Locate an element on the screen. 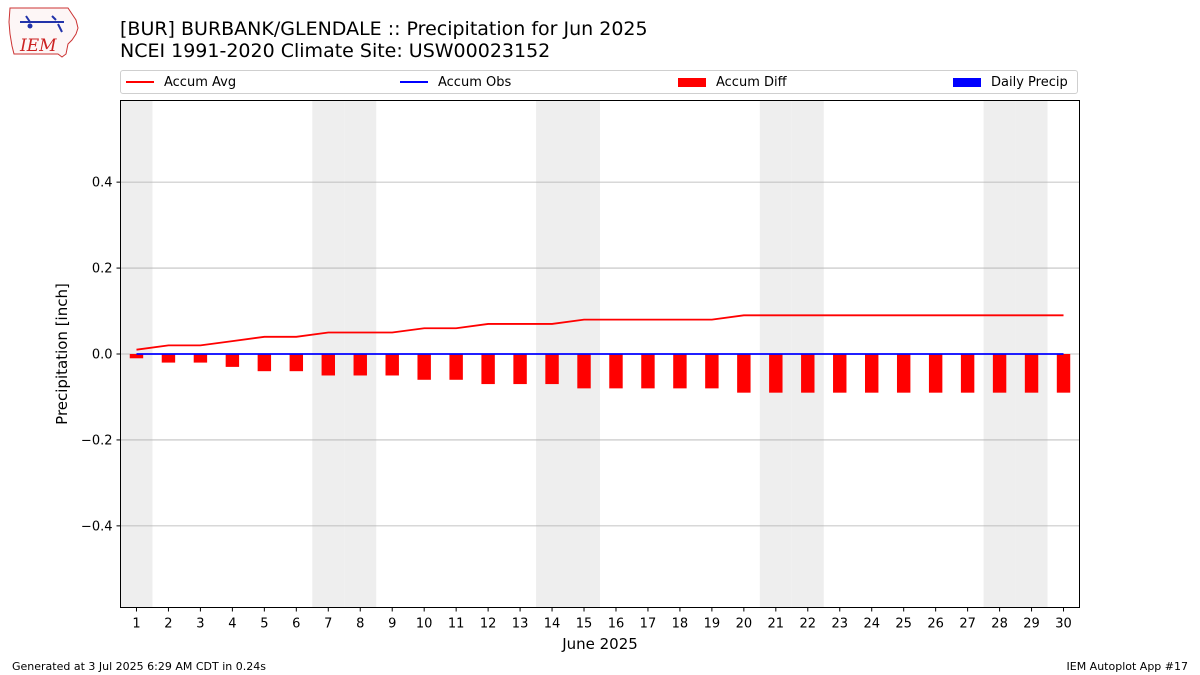 The image size is (1200, 675). x-tick-label: 21 is located at coordinates (776, 624).